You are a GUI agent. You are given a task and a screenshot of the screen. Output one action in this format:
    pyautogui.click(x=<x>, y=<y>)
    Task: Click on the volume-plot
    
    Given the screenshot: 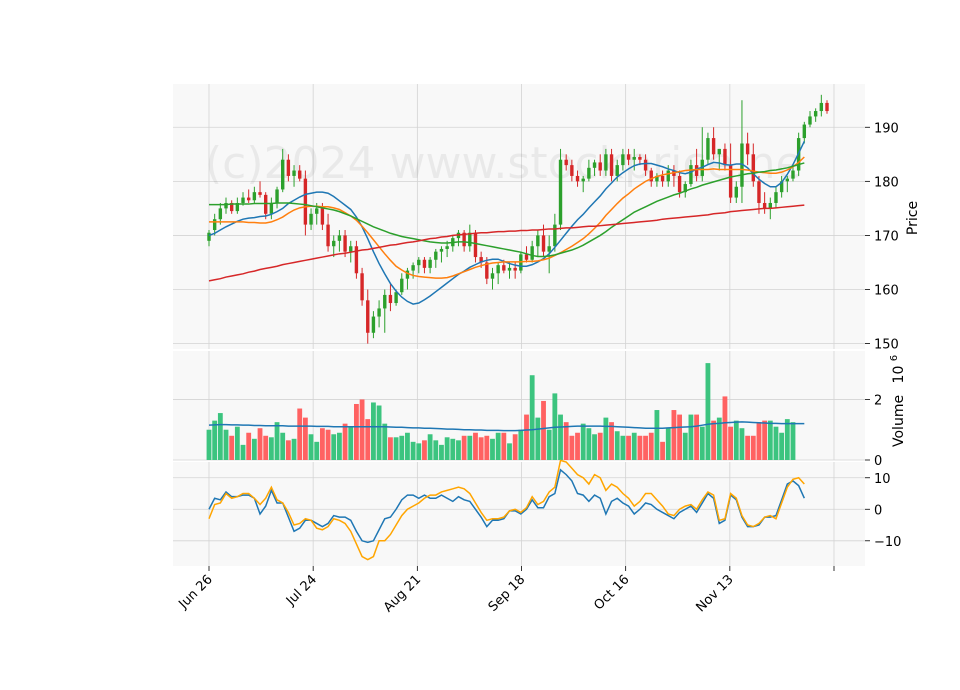 What is the action you would take?
    pyautogui.click(x=505, y=411)
    